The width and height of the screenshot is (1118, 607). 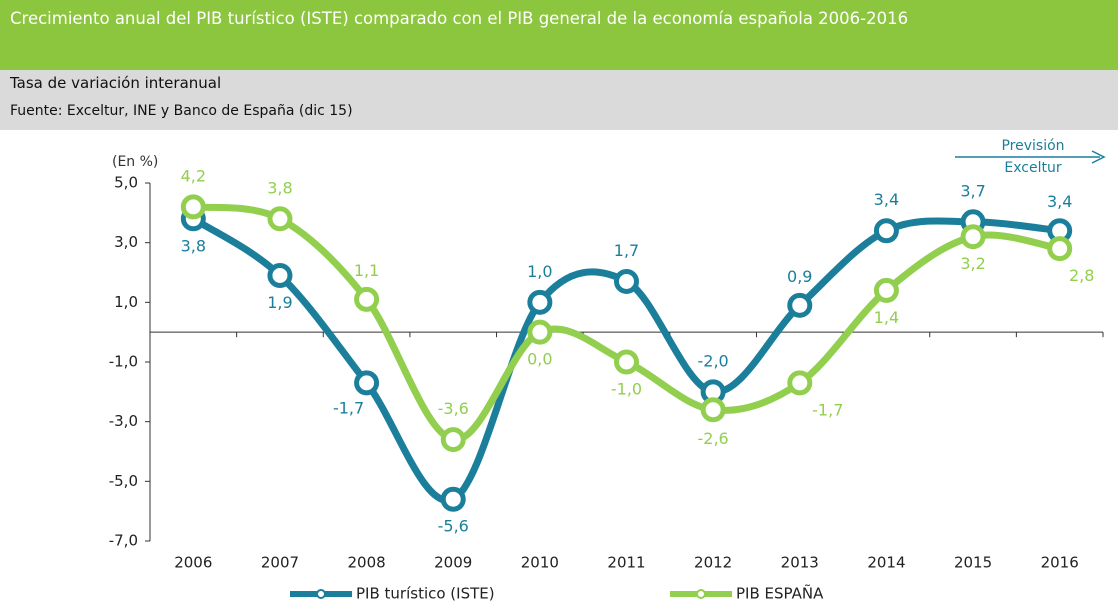 I want to click on data-label: 2,8, so click(x=1081, y=275).